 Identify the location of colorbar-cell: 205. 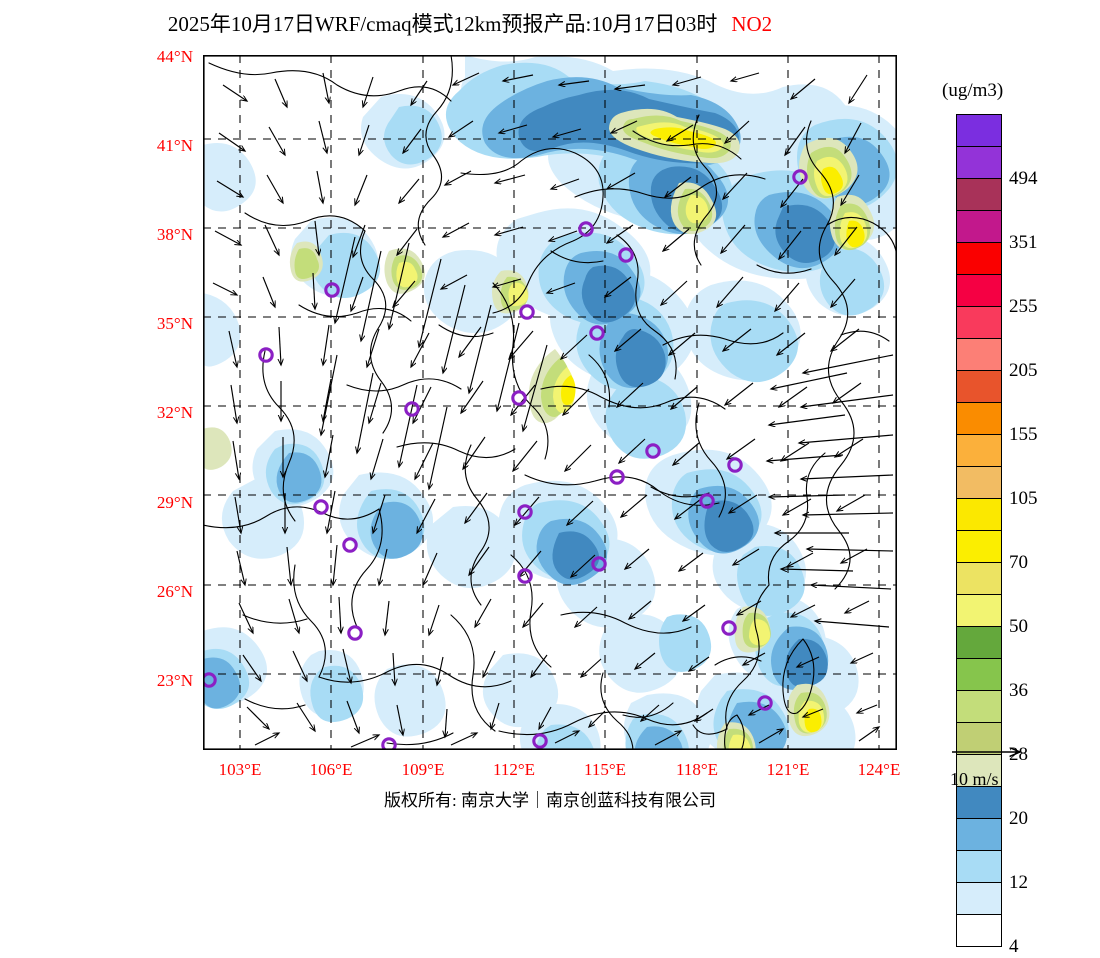
(997, 360).